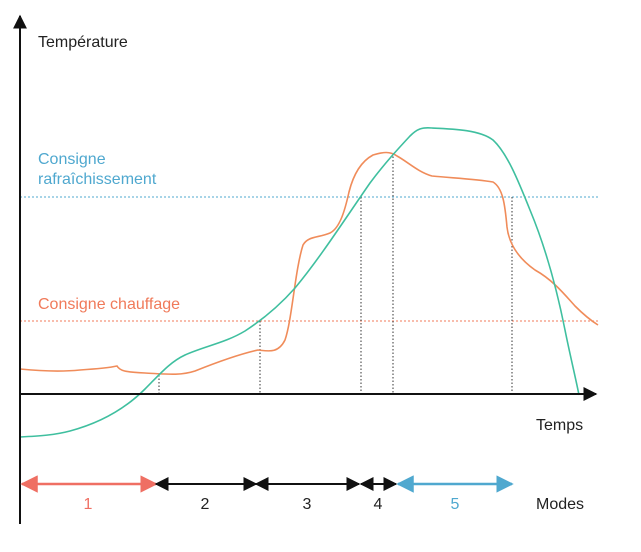  What do you see at coordinates (307, 504) in the screenshot?
I see `mode-3-label: 3` at bounding box center [307, 504].